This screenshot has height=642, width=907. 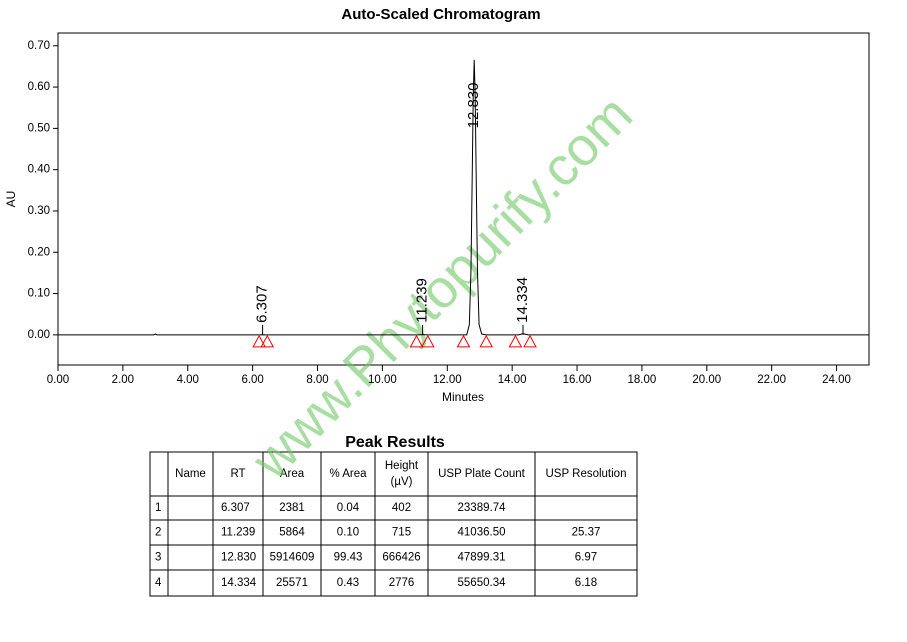 What do you see at coordinates (39, 335) in the screenshot?
I see `y-tick-label: 0.00` at bounding box center [39, 335].